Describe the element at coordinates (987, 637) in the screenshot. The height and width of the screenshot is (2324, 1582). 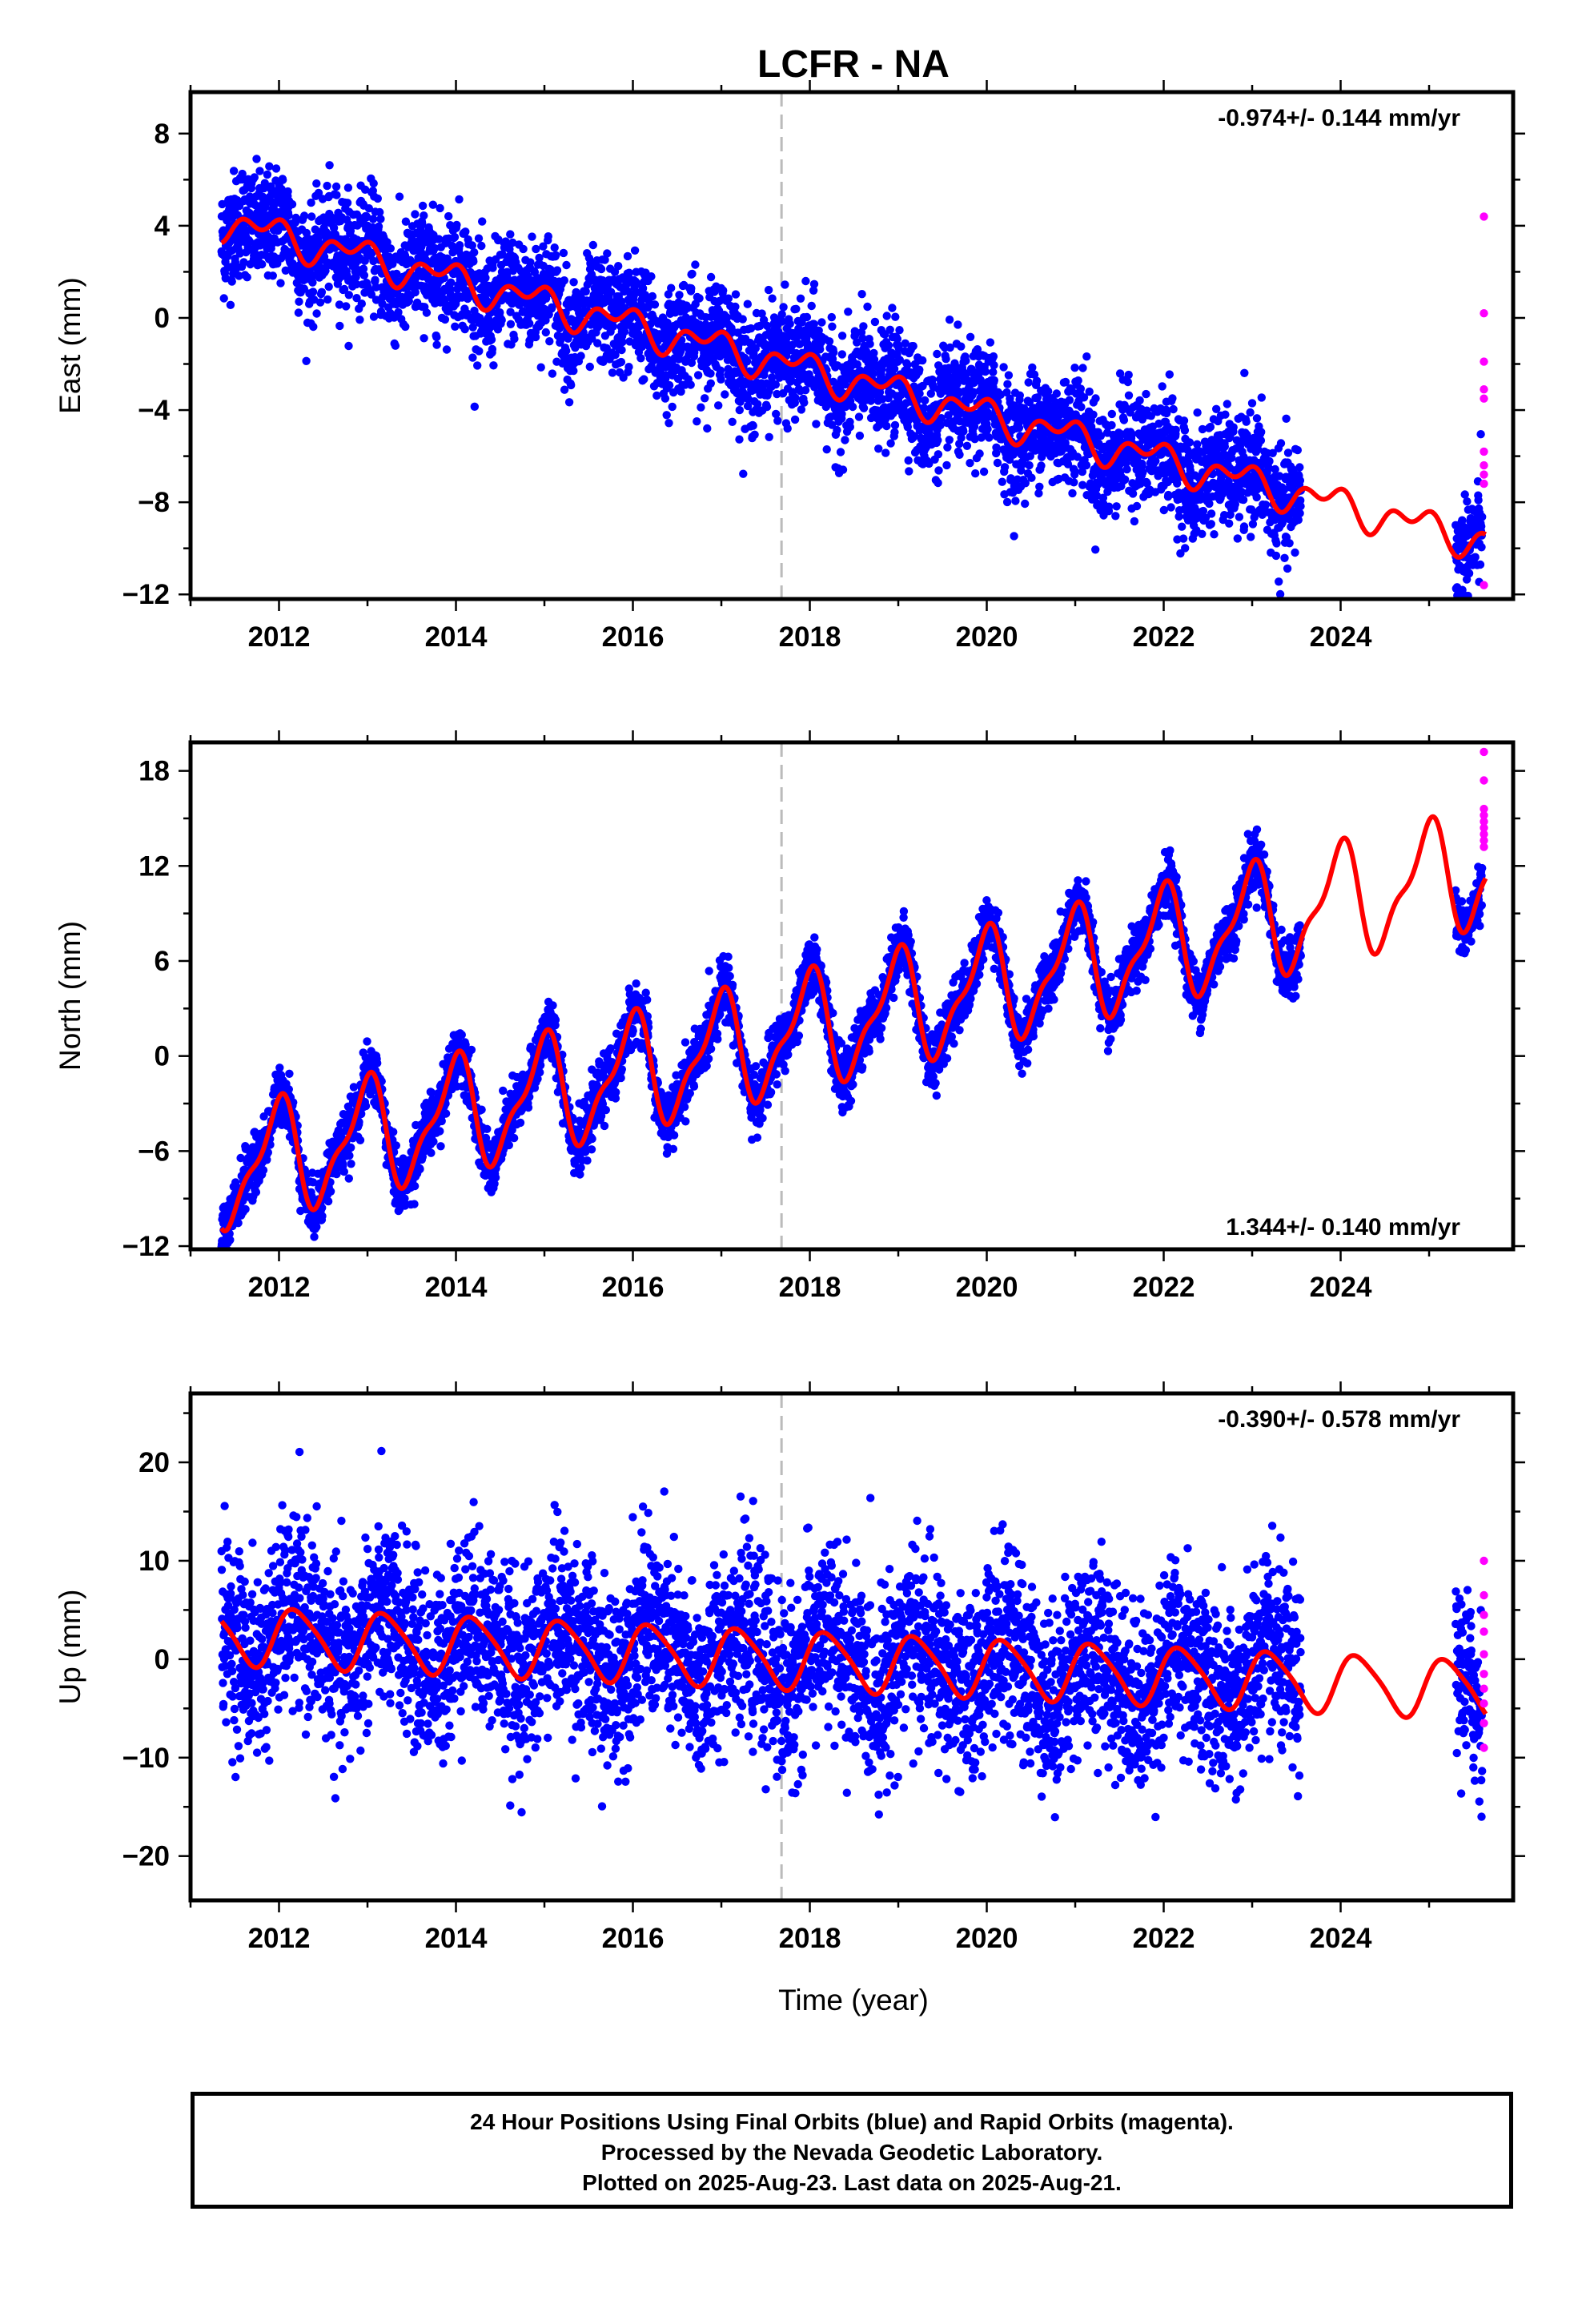
I see `east-x-tick-label: 2020` at that location.